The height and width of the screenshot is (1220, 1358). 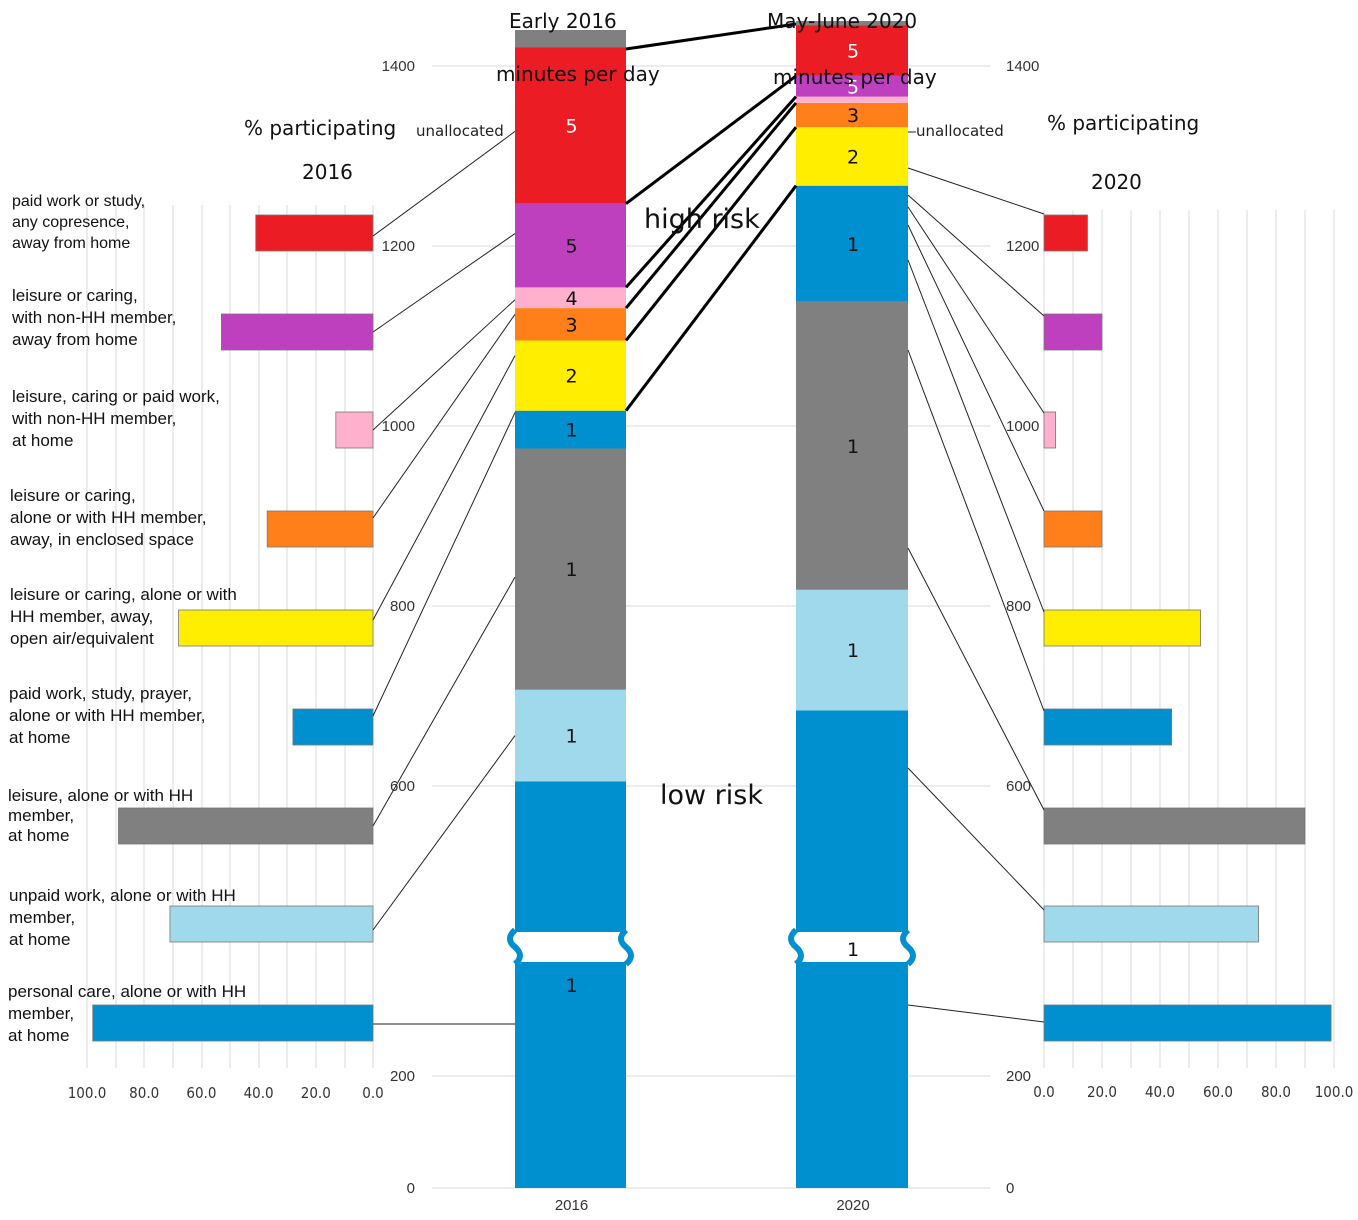 What do you see at coordinates (1022, 246) in the screenshot?
I see `right-y-tick-label: 1200` at bounding box center [1022, 246].